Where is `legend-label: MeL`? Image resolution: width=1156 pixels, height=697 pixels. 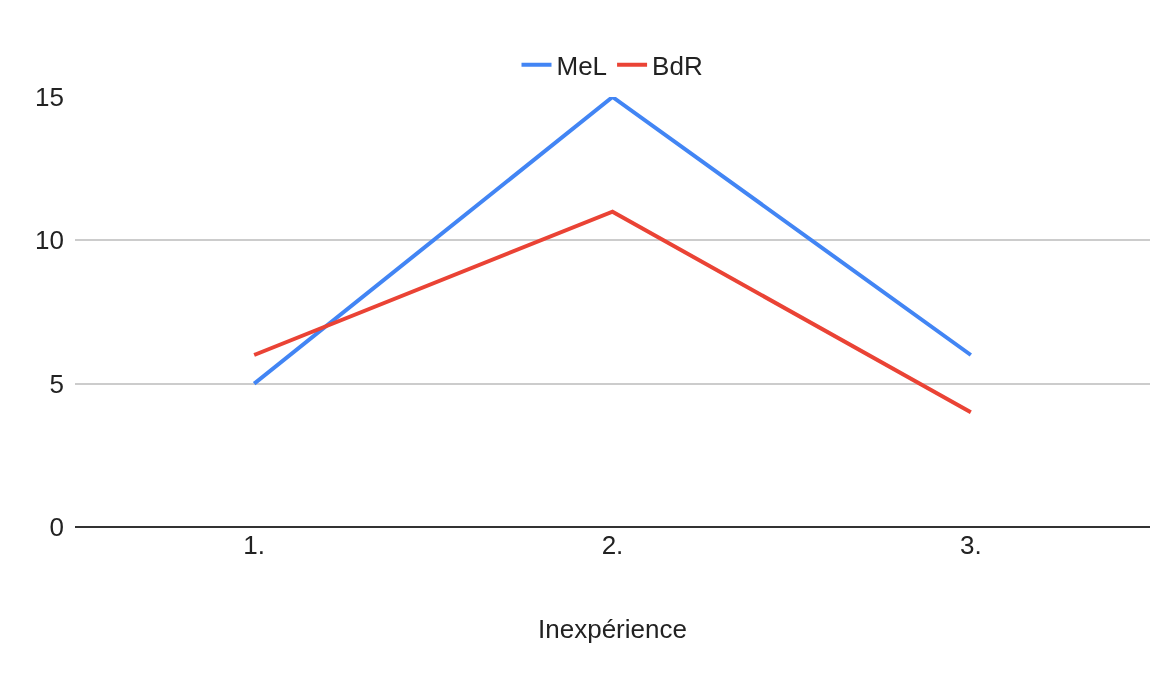
legend-label: MeL is located at coordinates (582, 65).